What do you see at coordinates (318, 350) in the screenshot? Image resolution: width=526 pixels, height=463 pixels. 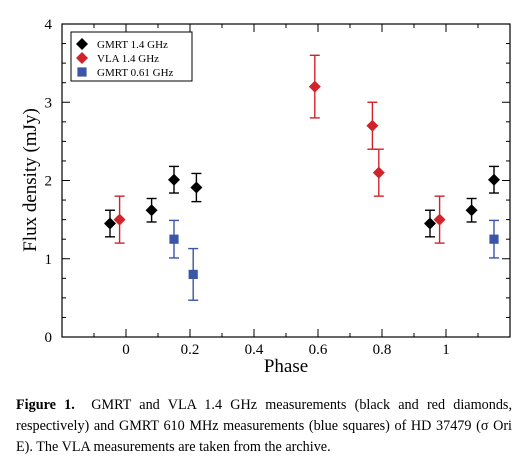 I see `x-tick-label: 0.6` at bounding box center [318, 350].